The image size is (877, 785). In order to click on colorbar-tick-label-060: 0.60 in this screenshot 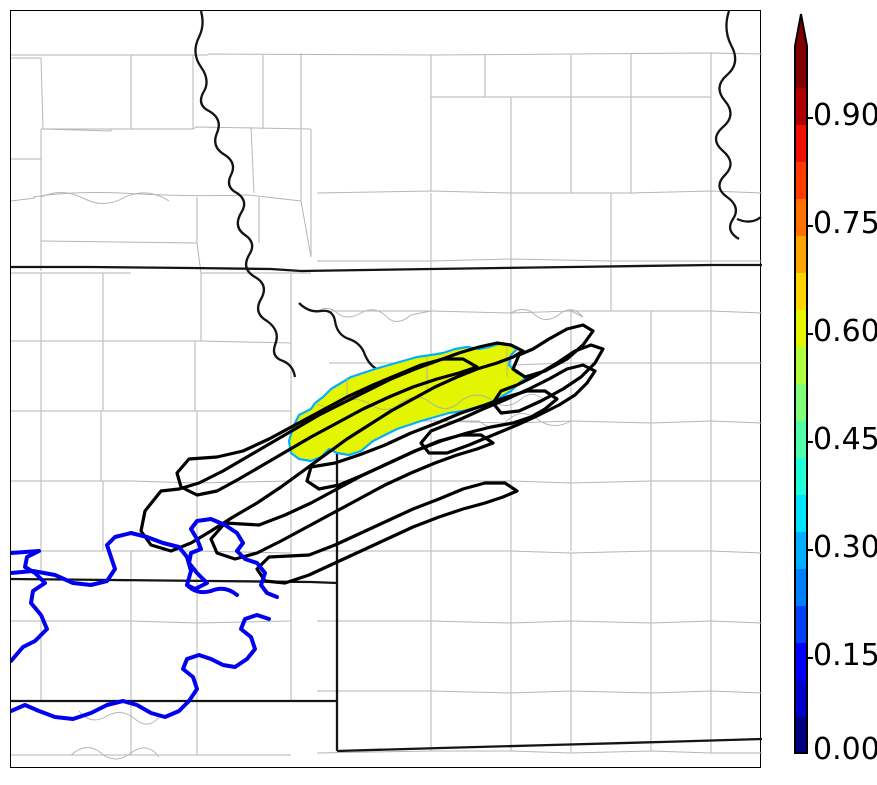, I will do `click(845, 331)`.